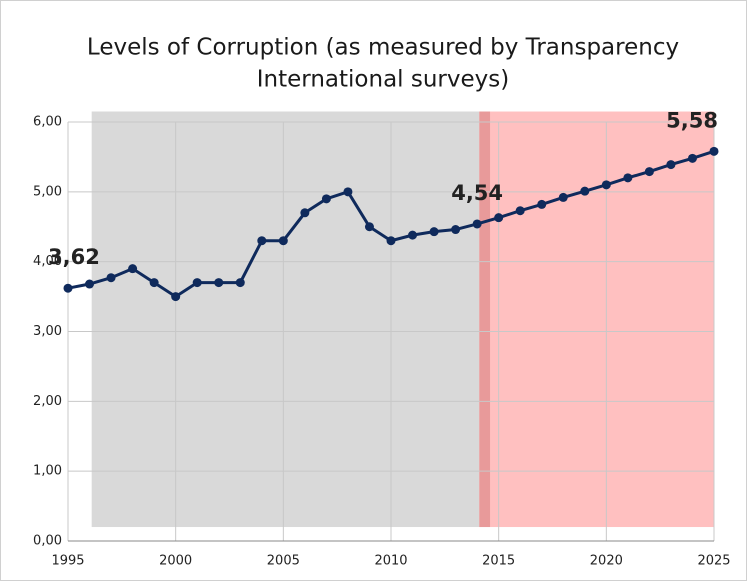 This screenshot has width=747, height=581. I want to click on x-tick-label: 1995, so click(67, 561).